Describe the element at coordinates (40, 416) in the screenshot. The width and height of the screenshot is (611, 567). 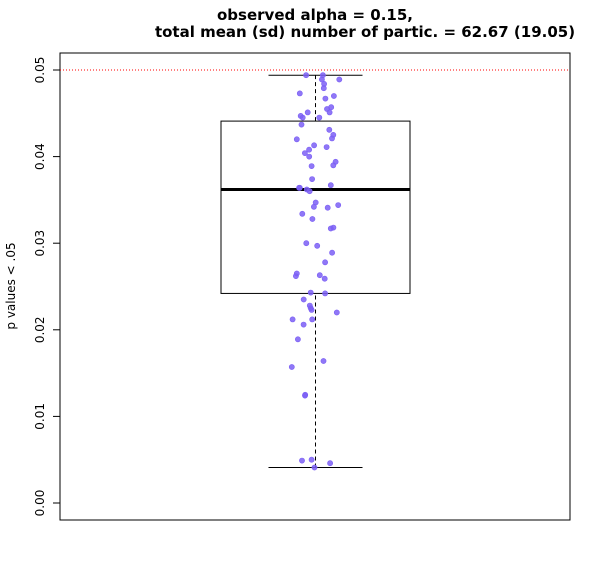
I see `y-tick-label: 0.01` at that location.